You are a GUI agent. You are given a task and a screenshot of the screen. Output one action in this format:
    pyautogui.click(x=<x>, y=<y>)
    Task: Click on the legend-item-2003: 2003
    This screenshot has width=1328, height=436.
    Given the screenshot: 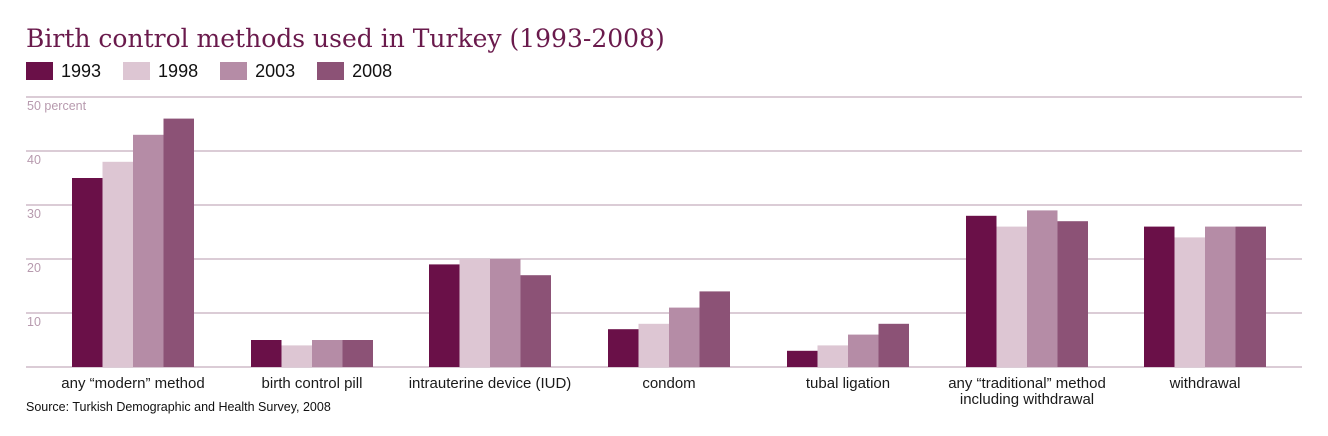 What is the action you would take?
    pyautogui.click(x=257, y=71)
    